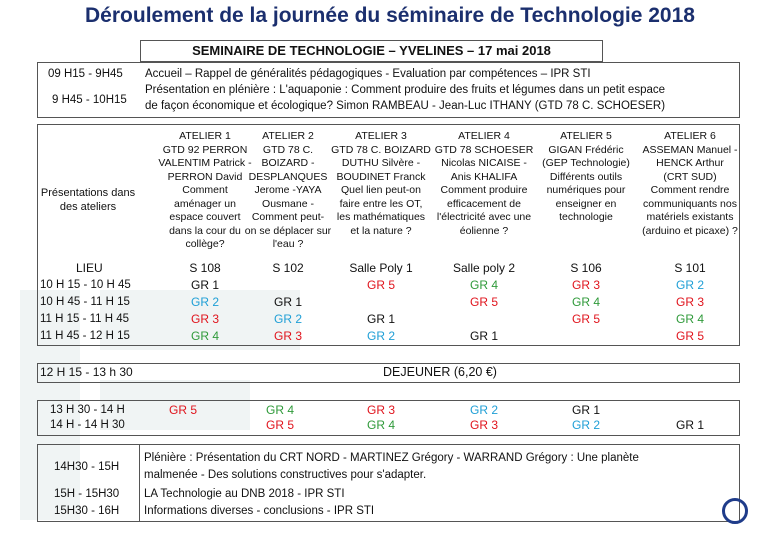 The image size is (780, 540). What do you see at coordinates (205, 163) in the screenshot?
I see `atelier-line: VALENTIM Patrick -` at bounding box center [205, 163].